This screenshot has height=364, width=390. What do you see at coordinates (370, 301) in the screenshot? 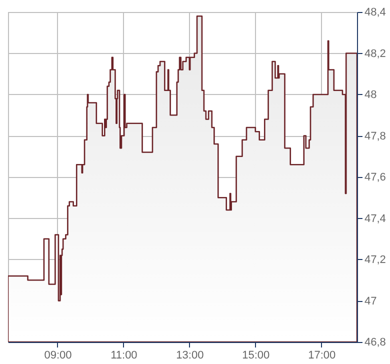
I see `y-tick-label: 47` at bounding box center [370, 301].